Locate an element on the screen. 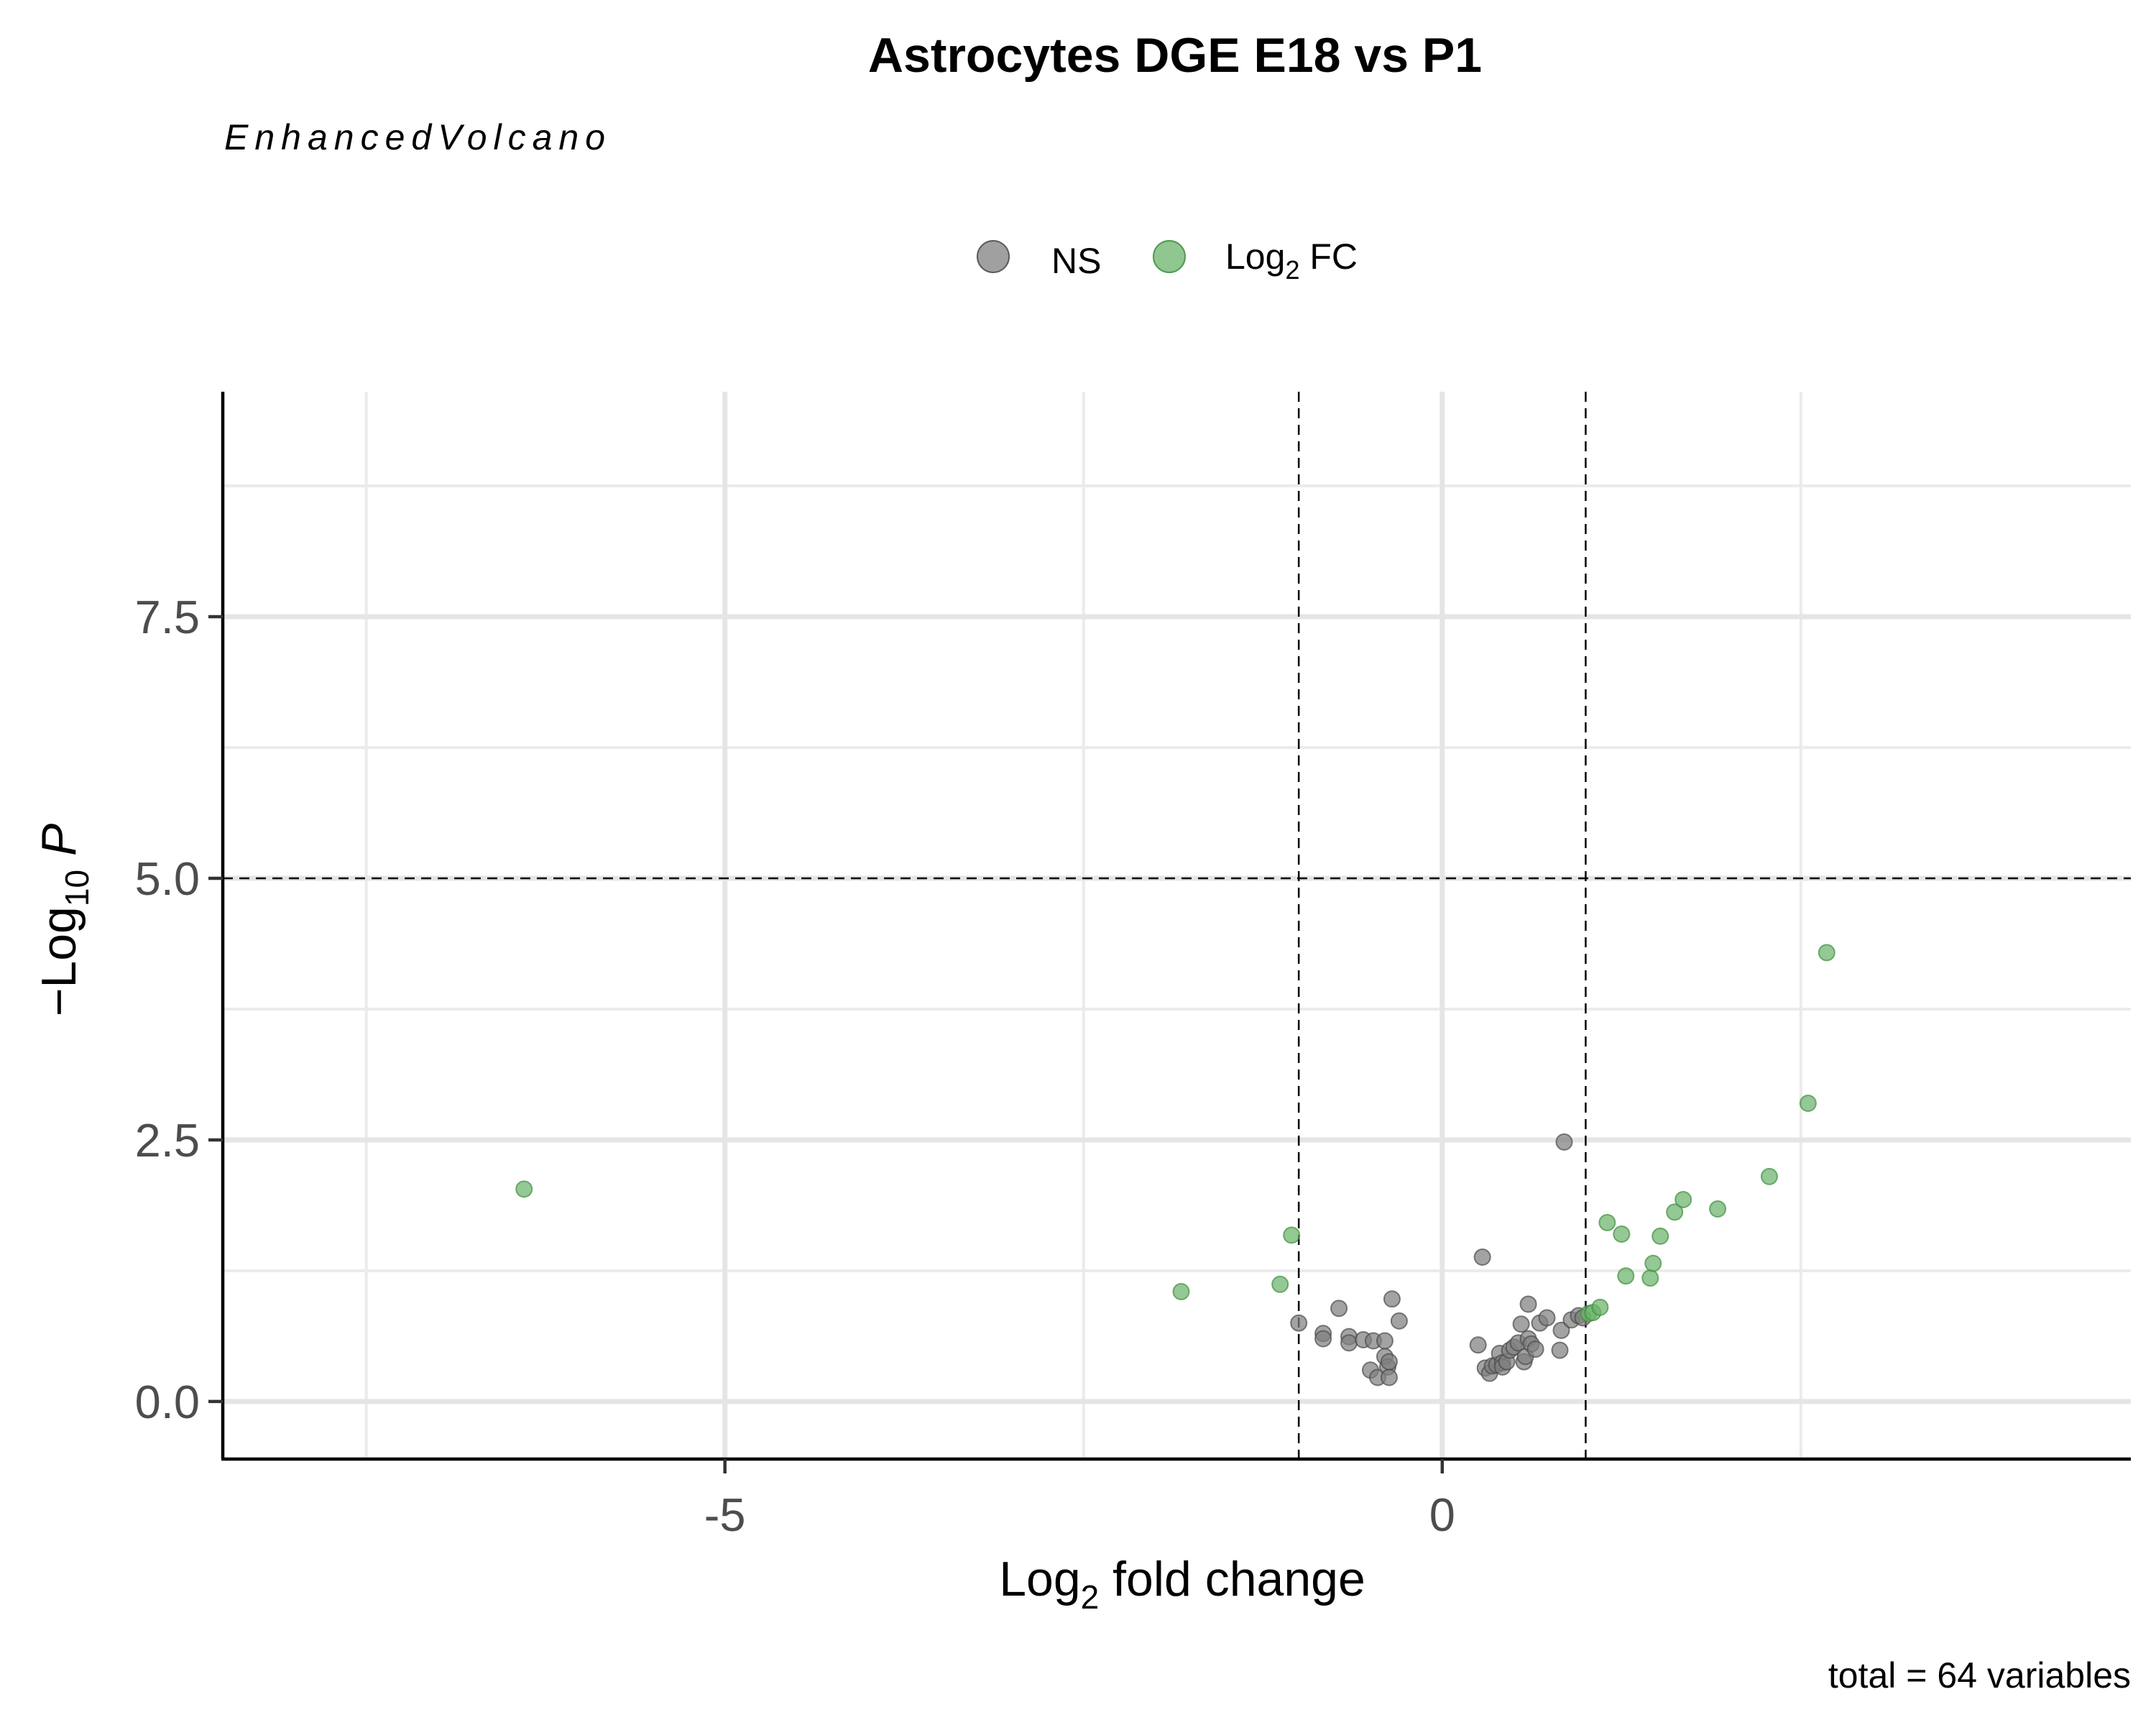 The width and height of the screenshot is (2156, 1725). y-tick-label: 5.0 is located at coordinates (167, 878).